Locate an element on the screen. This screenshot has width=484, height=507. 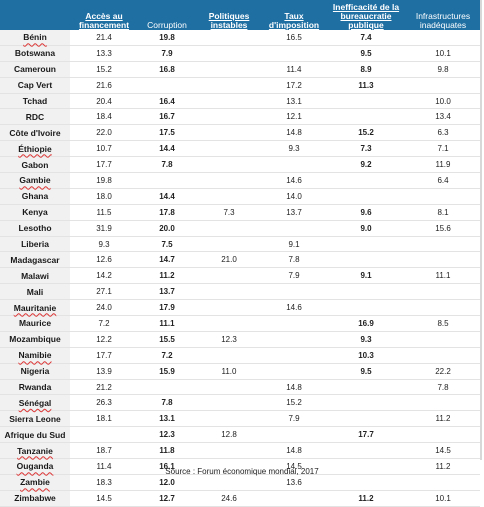
country-cell: Sénégal is located at coordinates (35, 403).